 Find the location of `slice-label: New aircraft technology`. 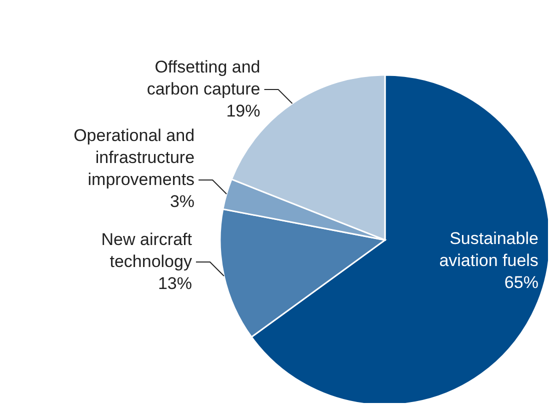

slice-label: New aircraft technology is located at coordinates (146, 250).